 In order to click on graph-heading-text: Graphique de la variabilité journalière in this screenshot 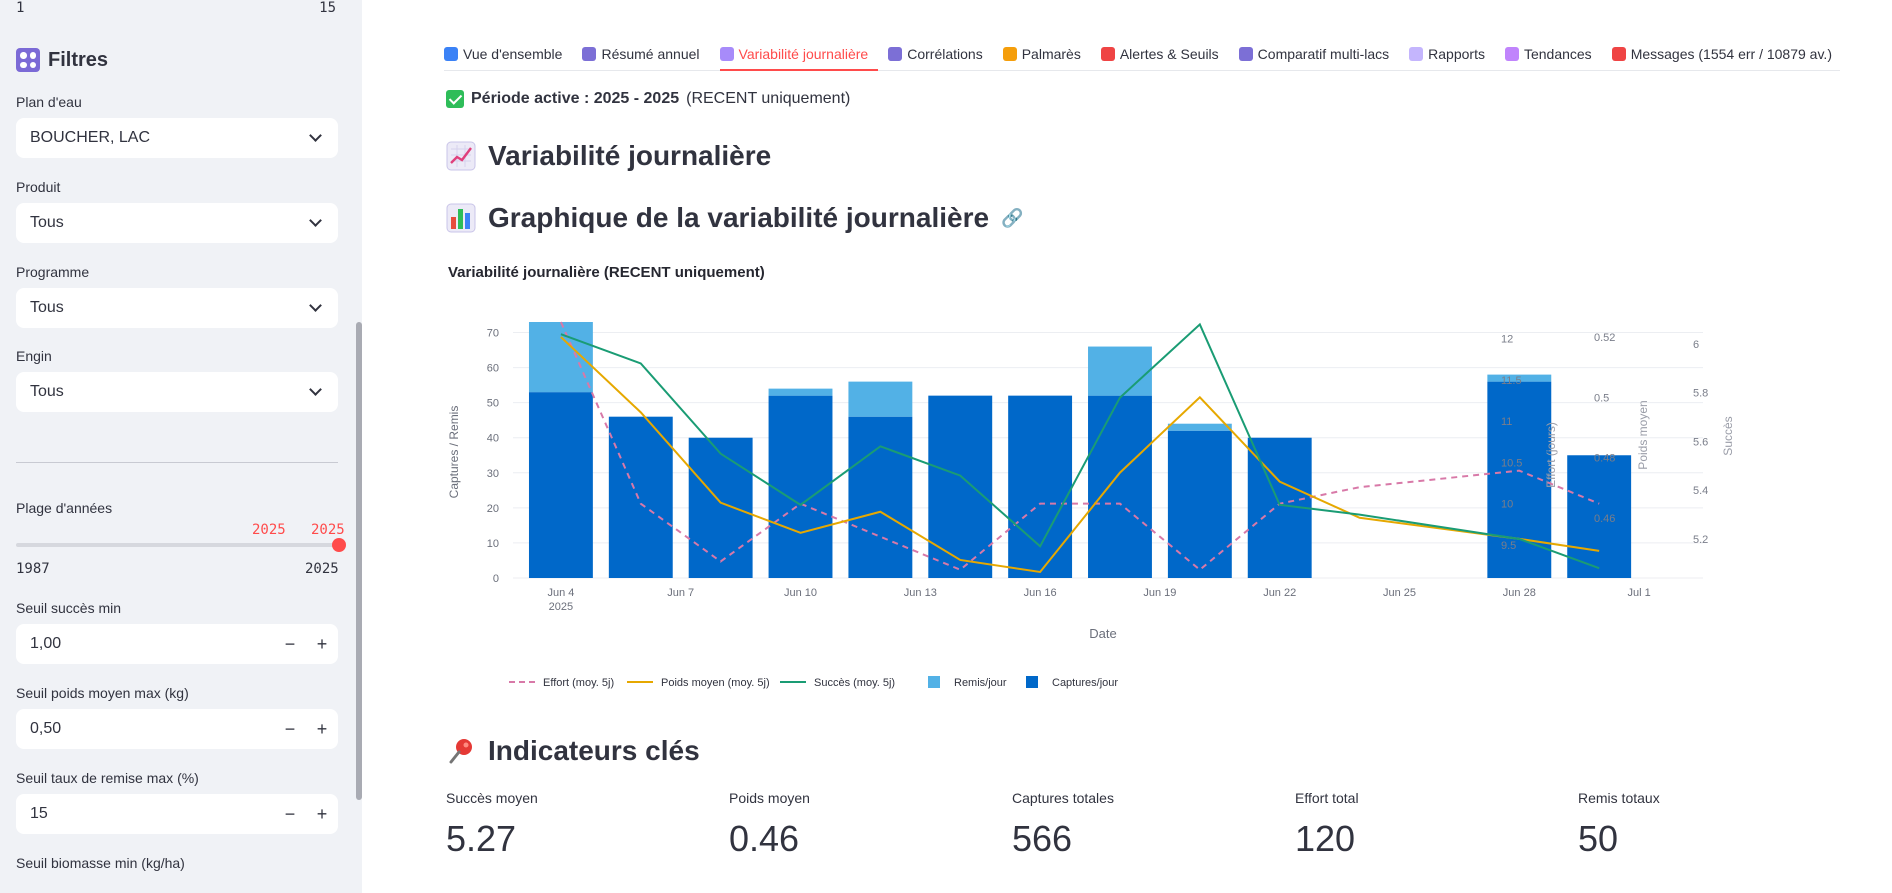, I will do `click(739, 217)`.